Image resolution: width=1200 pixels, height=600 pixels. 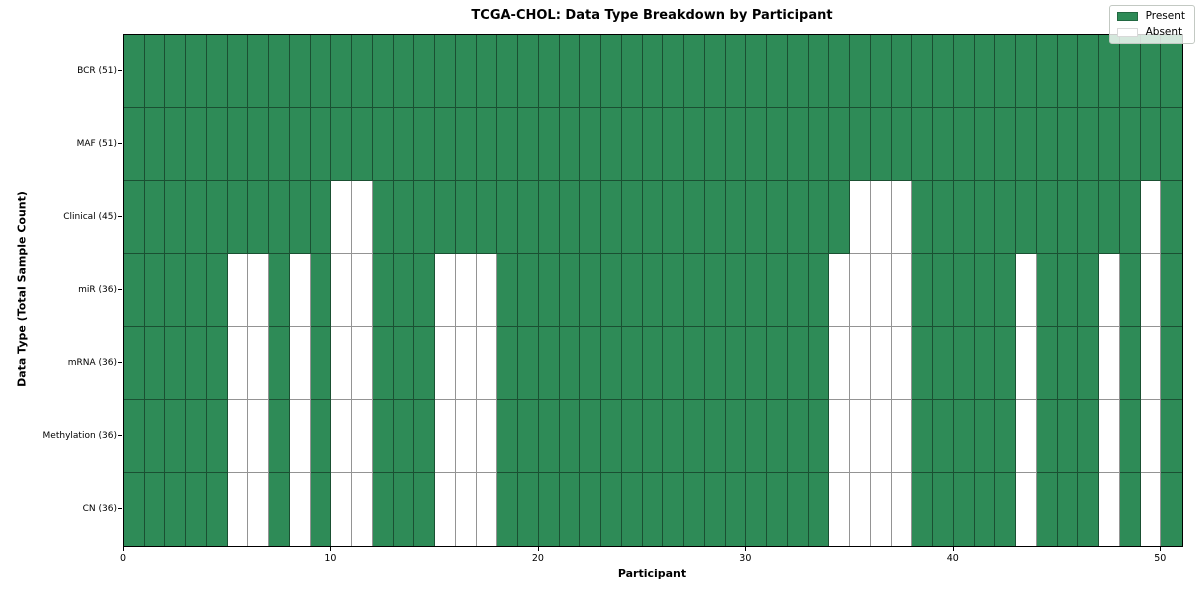 What do you see at coordinates (90, 216) in the screenshot?
I see `y-tick-label: Clinical (45)` at bounding box center [90, 216].